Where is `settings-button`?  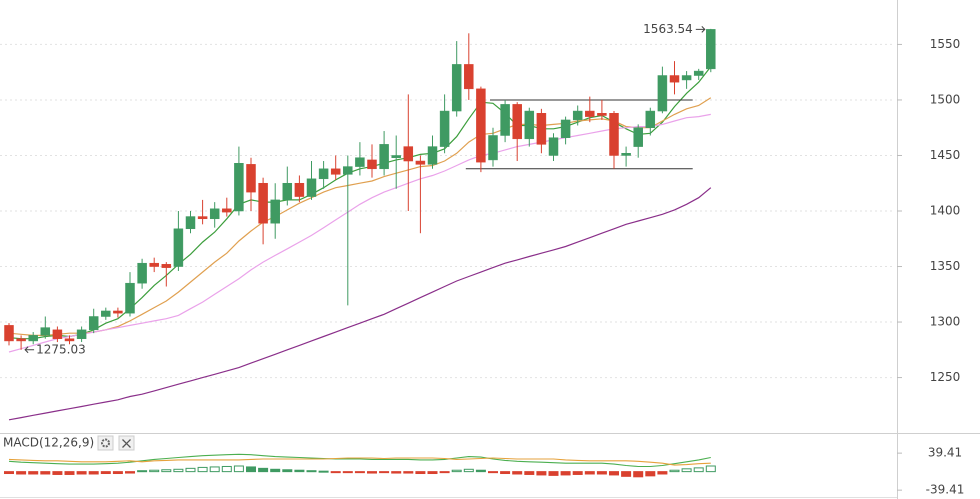 settings-button is located at coordinates (105, 443).